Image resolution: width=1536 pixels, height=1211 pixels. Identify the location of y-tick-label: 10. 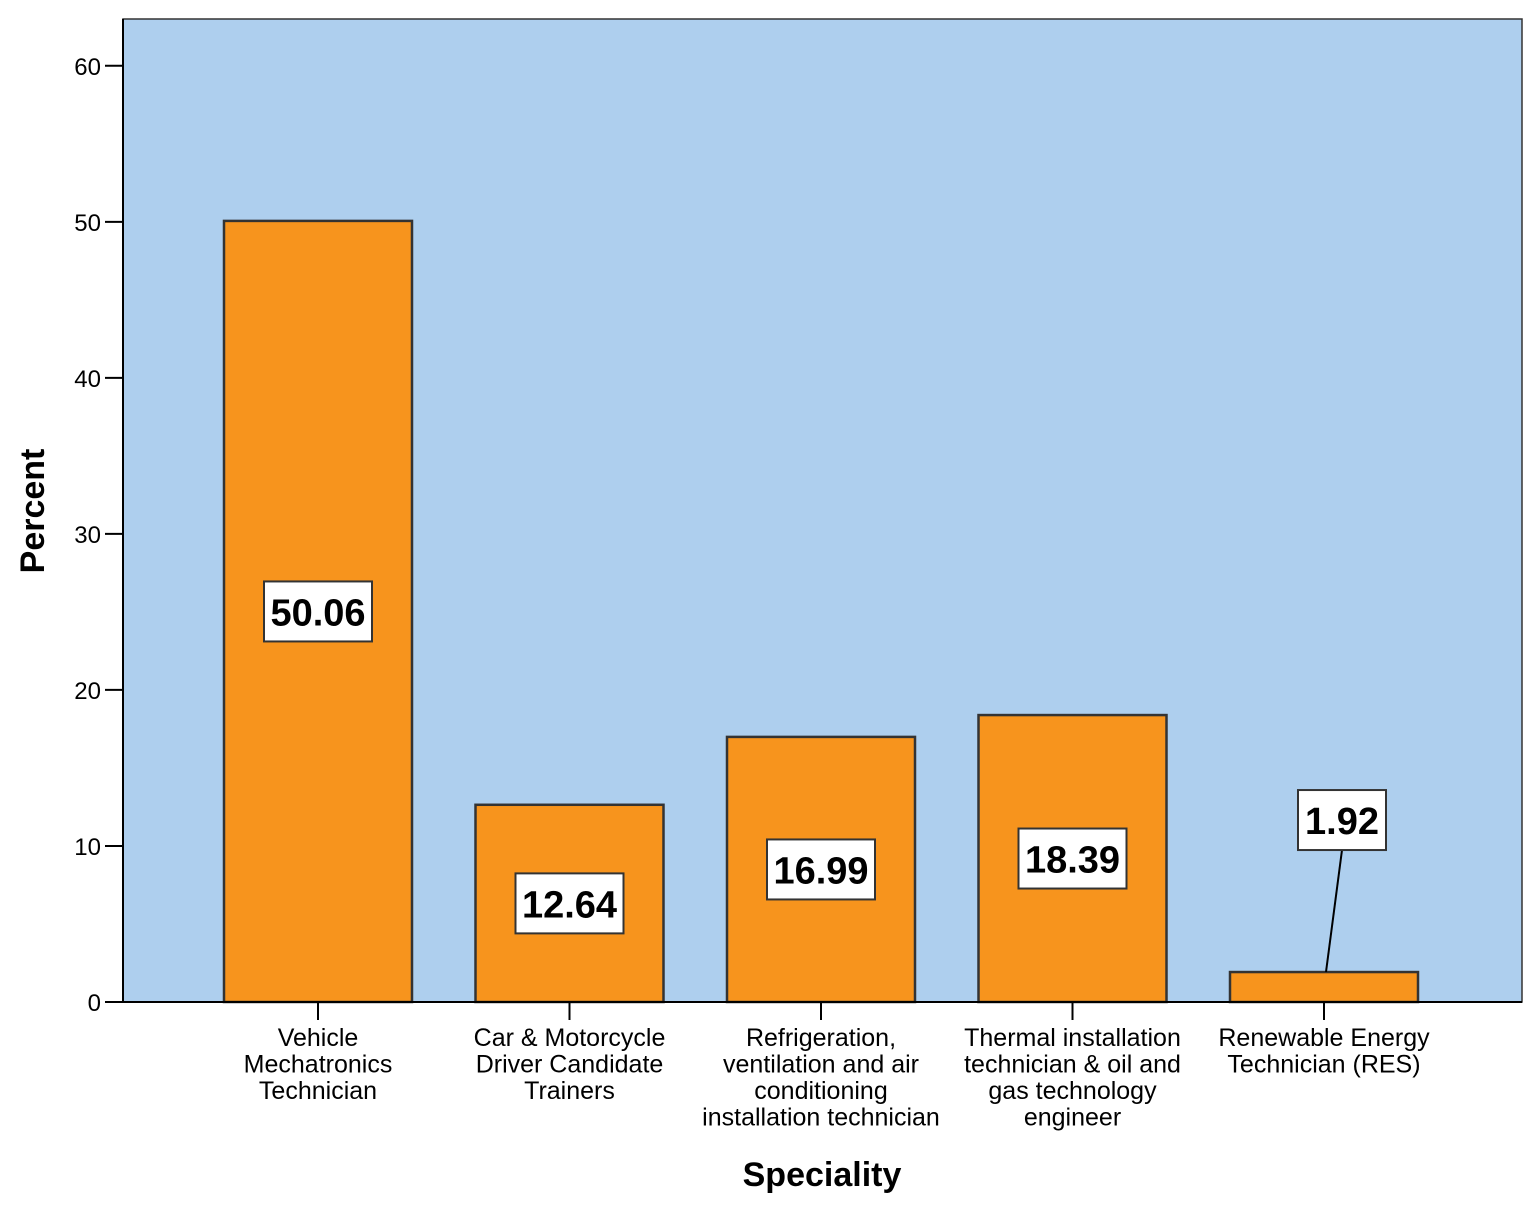
(87, 847).